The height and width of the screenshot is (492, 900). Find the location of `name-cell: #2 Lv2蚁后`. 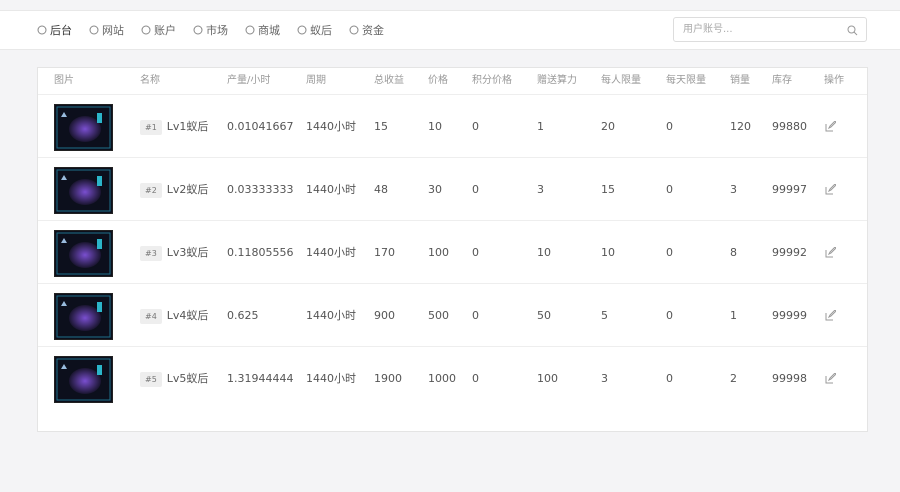

name-cell: #2 Lv2蚁后 is located at coordinates (174, 189).